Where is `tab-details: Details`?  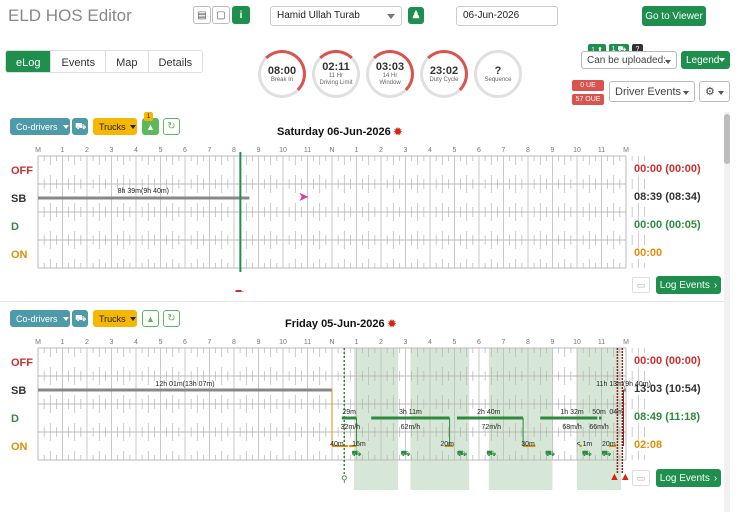
tab-details: Details is located at coordinates (175, 61).